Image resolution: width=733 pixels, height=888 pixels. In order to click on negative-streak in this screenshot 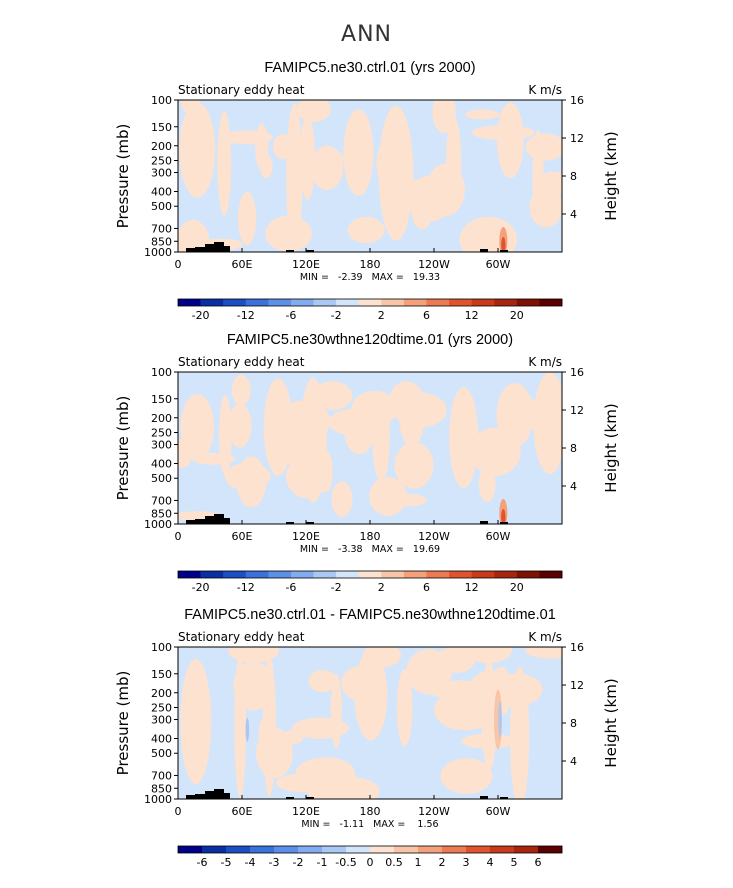, I will do `click(500, 719)`.